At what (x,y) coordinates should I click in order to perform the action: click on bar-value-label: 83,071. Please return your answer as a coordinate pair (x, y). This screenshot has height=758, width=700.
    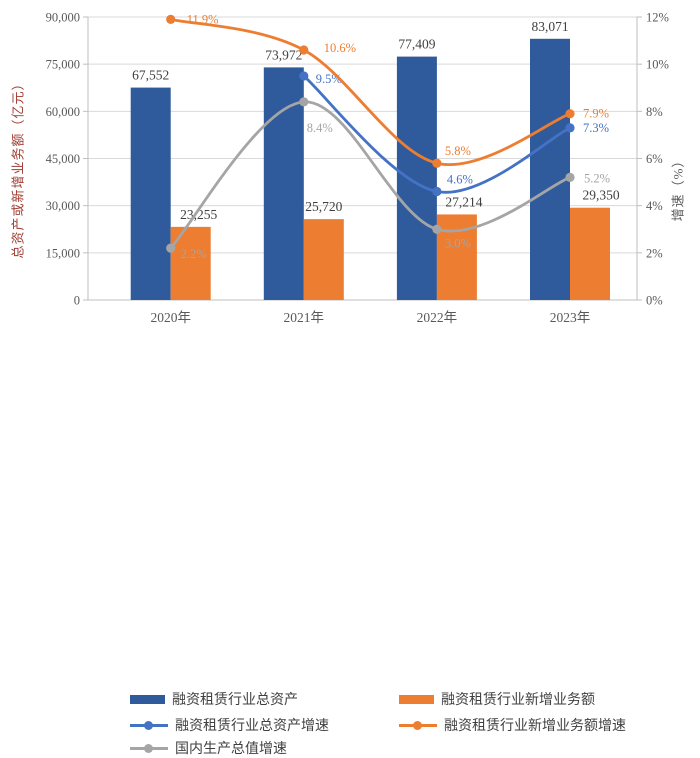
    Looking at the image, I should click on (549, 26).